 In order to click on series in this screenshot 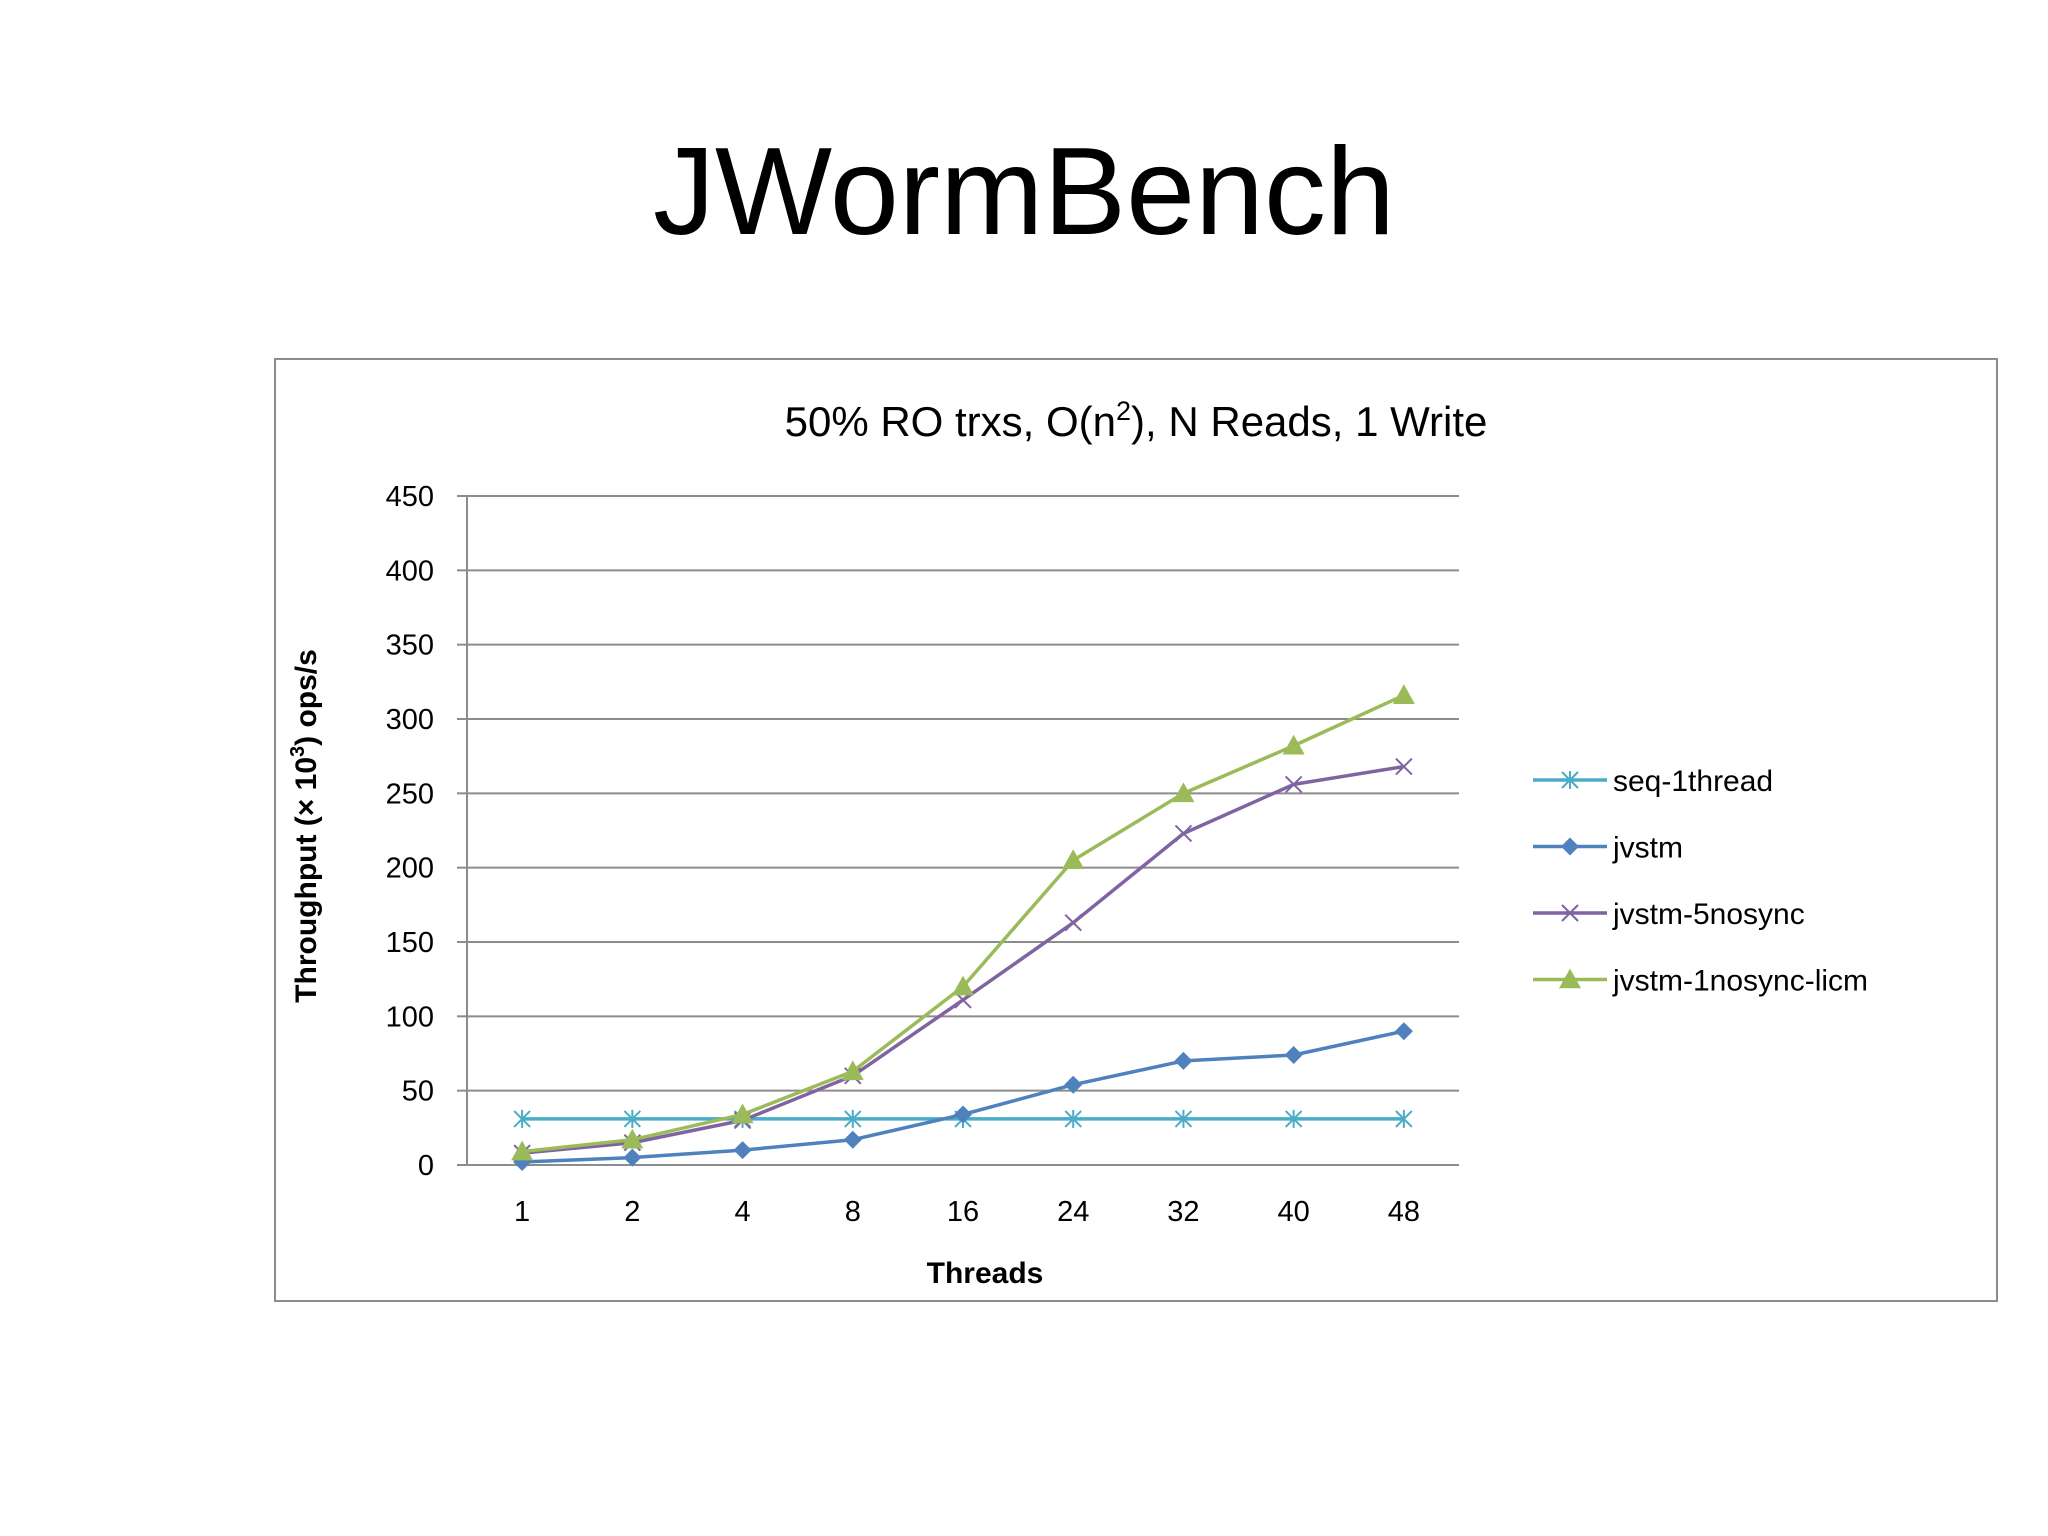, I will do `click(963, 928)`.